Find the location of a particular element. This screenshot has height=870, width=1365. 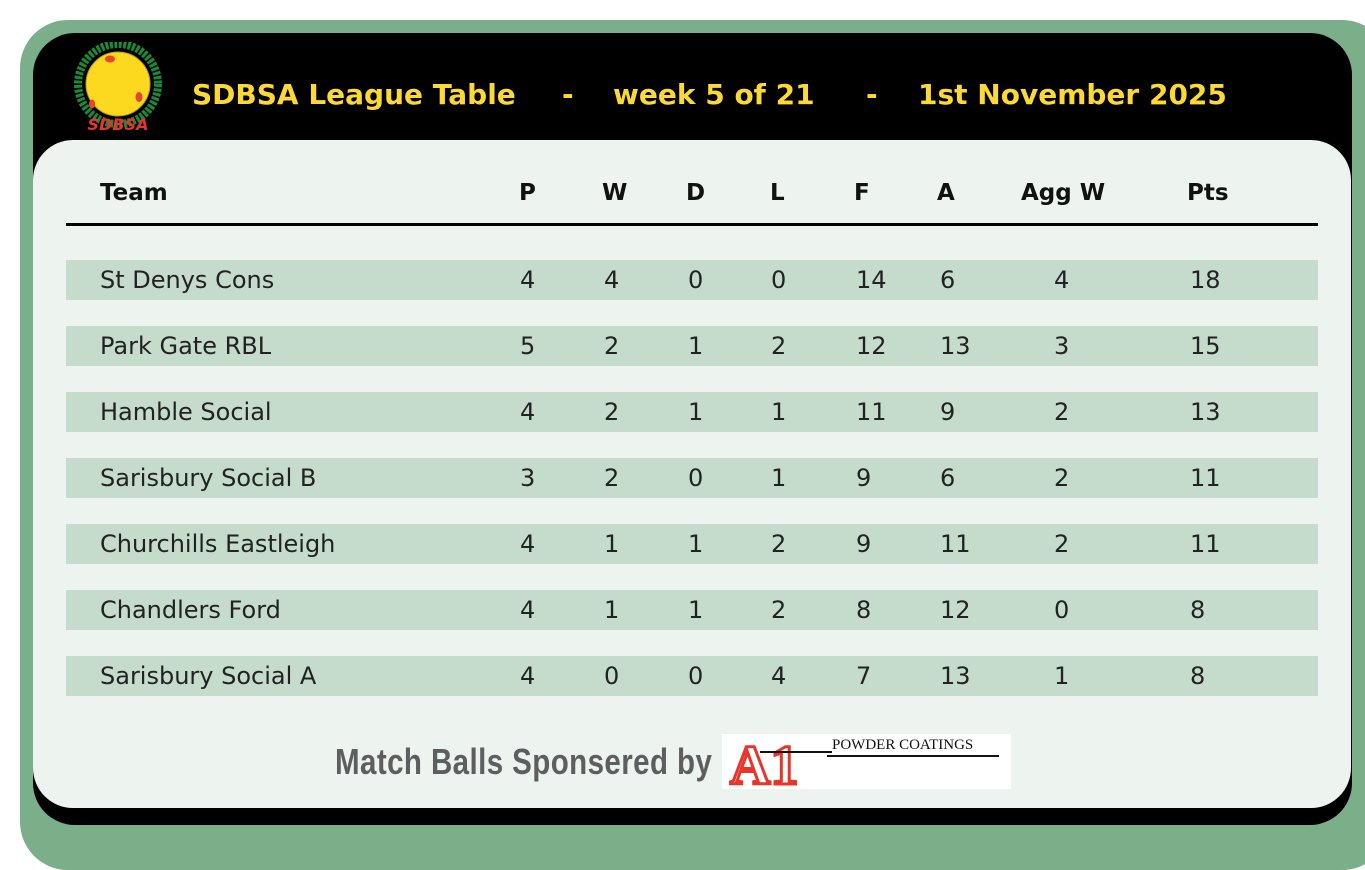

table-row: Park Gate RBL 5 2 1 2 12 13 3 15 is located at coordinates (692, 346).